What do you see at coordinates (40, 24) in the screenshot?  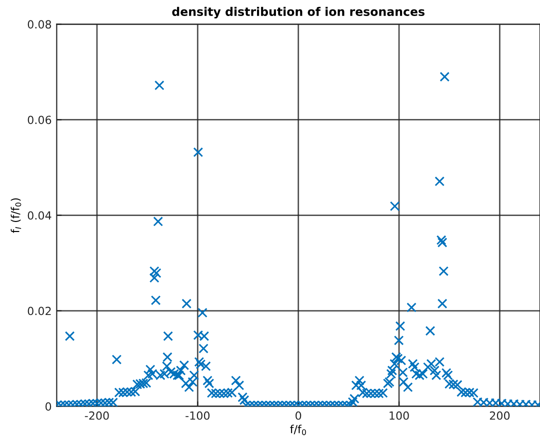 I see `y-tick-label: 0.08` at bounding box center [40, 24].